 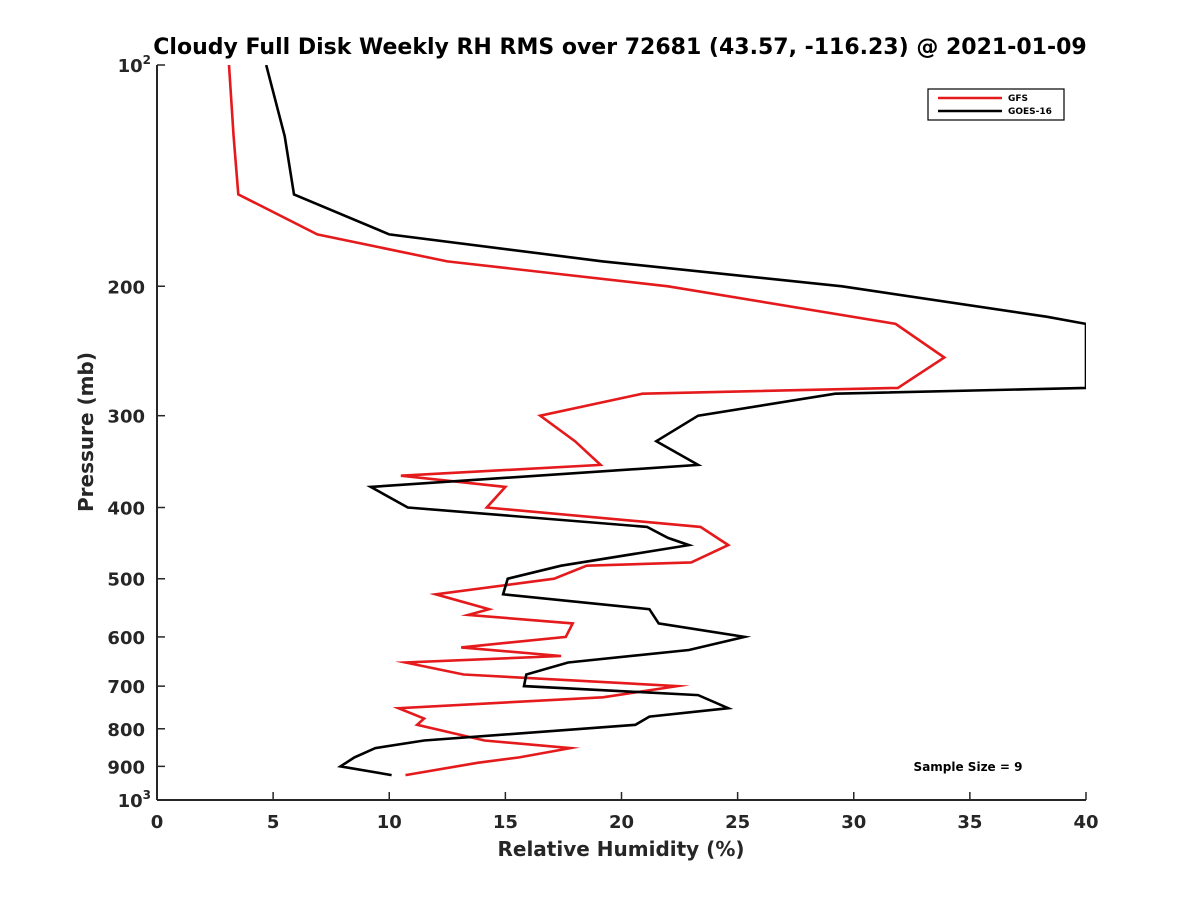 I want to click on y-tick-label: 800, so click(x=126, y=730).